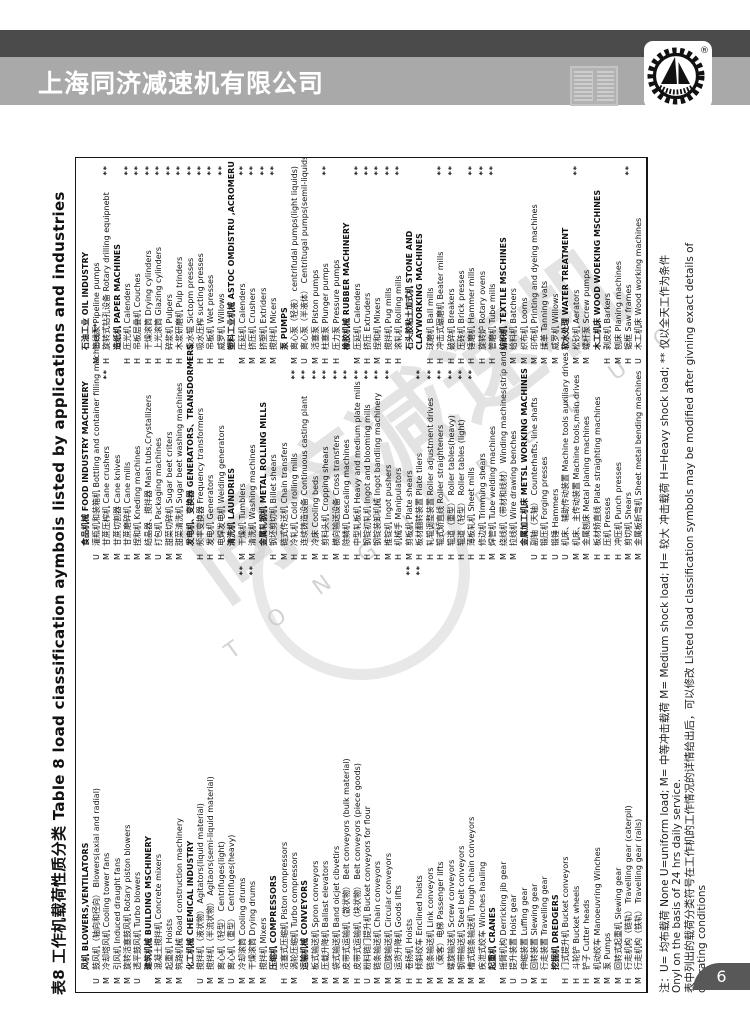  I want to click on machine-label: 剪料头机 Cropping shears, so click(326, 496).